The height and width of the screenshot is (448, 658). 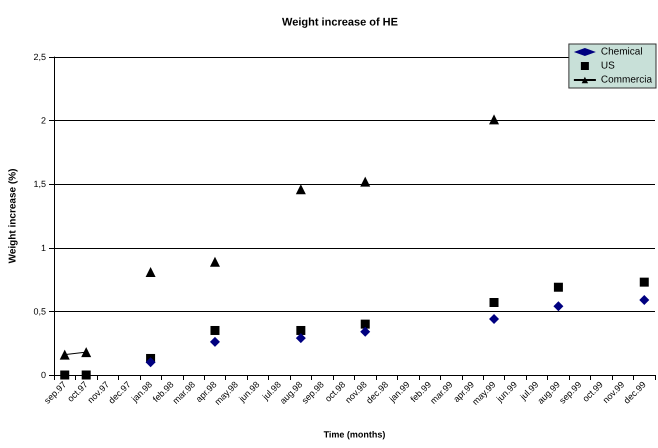 What do you see at coordinates (43, 375) in the screenshot?
I see `y-tick-label: 0` at bounding box center [43, 375].